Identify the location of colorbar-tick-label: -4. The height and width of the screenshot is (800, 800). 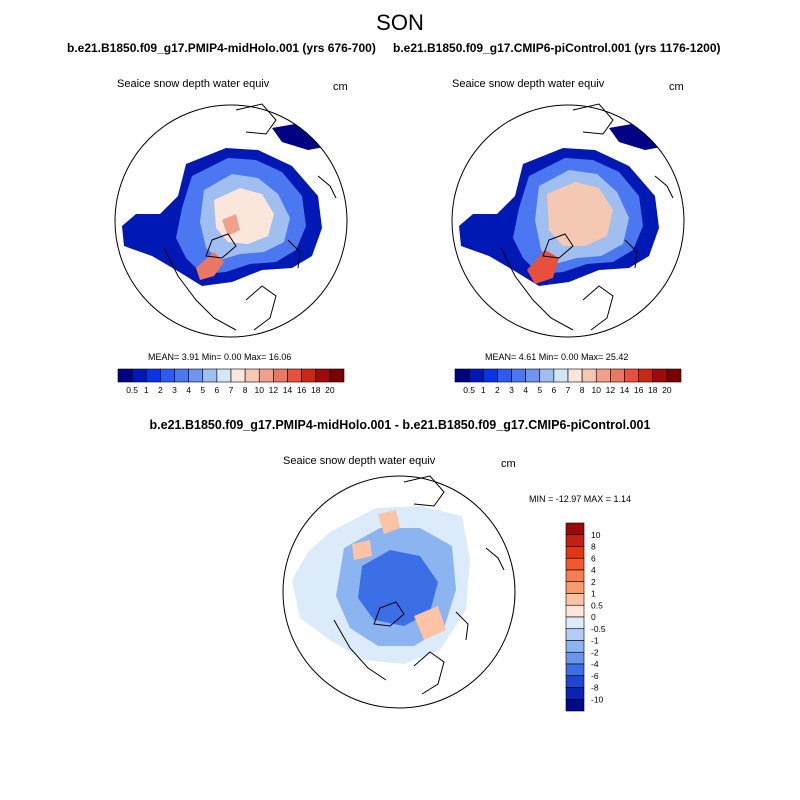
(595, 664).